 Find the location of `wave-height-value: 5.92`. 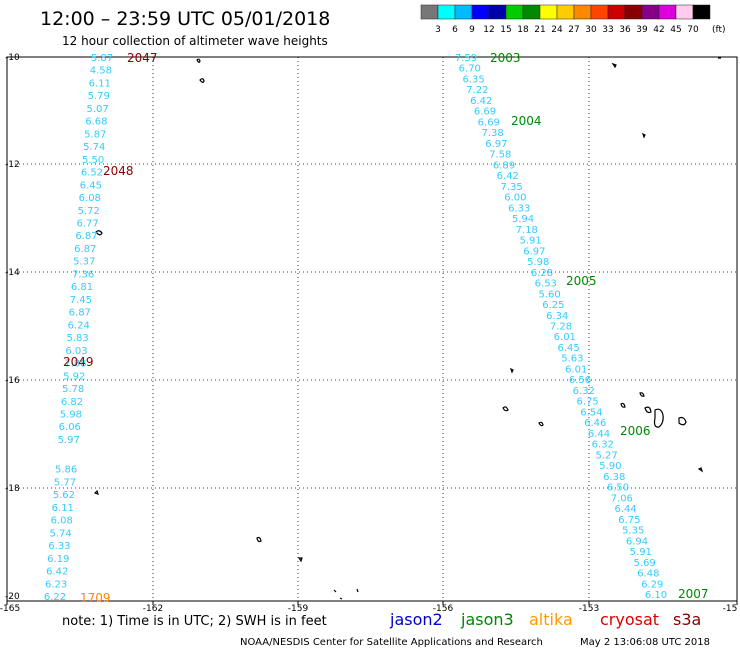

wave-height-value: 5.92 is located at coordinates (74, 376).